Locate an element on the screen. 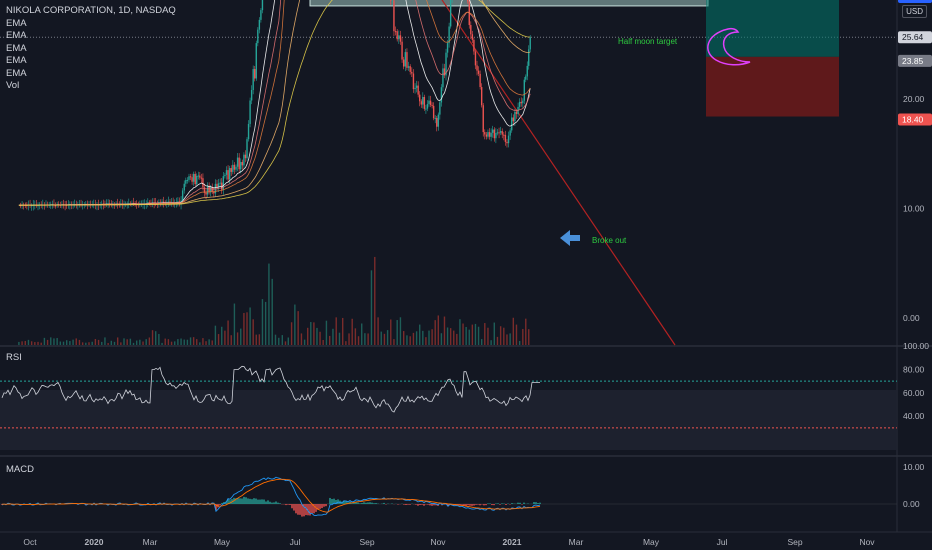 This screenshot has height=550, width=932. indicator-ema-1: EMA is located at coordinates (16, 23).